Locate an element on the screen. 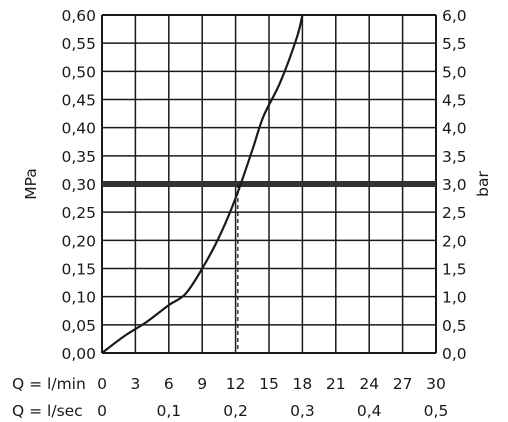  left-tick-label: 0,00 is located at coordinates (78, 354).